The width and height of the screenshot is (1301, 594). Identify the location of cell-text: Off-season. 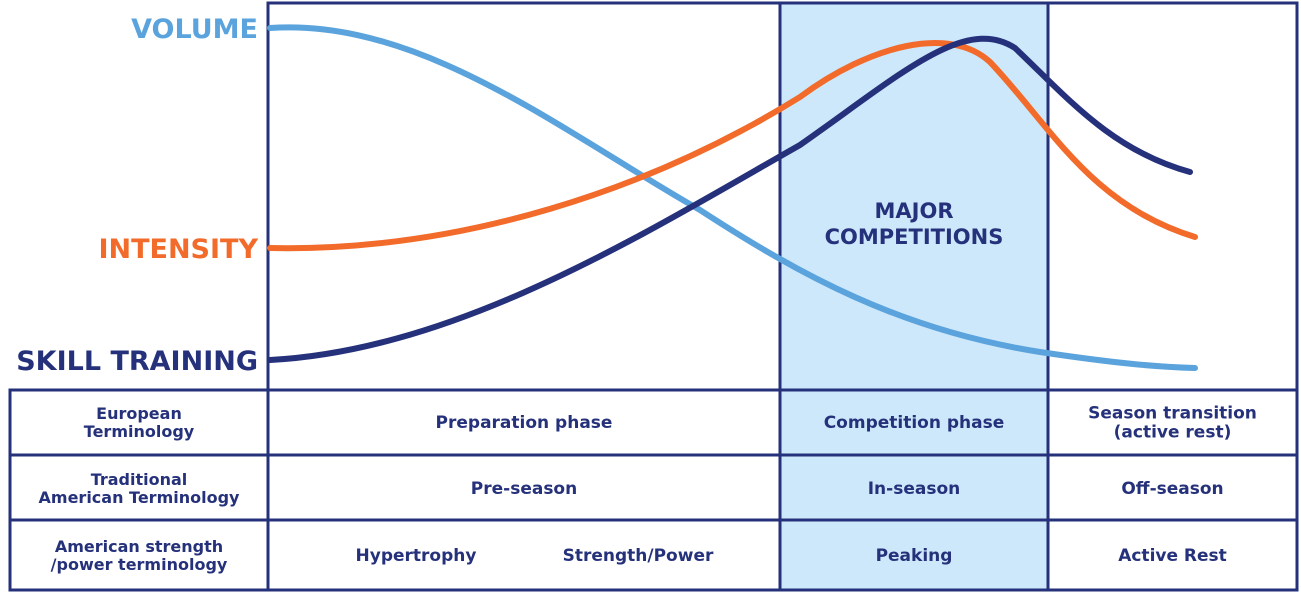
(1172, 489).